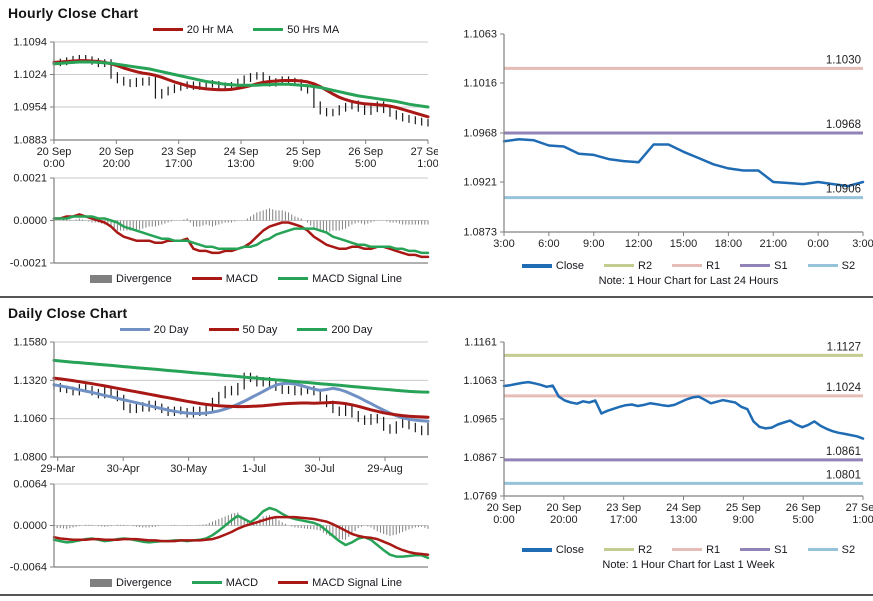 Image resolution: width=873 pixels, height=601 pixels. What do you see at coordinates (206, 278) in the screenshot?
I see `macd-swatch` at bounding box center [206, 278].